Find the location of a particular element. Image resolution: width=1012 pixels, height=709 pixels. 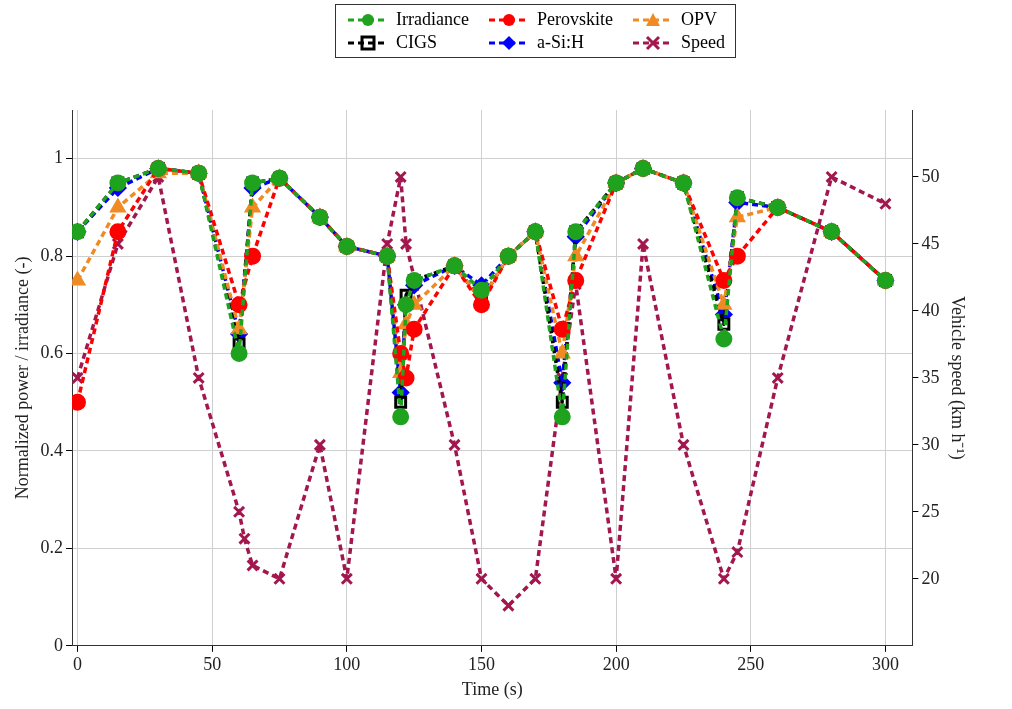

y-tick-label: 0.8 is located at coordinates (52, 254).